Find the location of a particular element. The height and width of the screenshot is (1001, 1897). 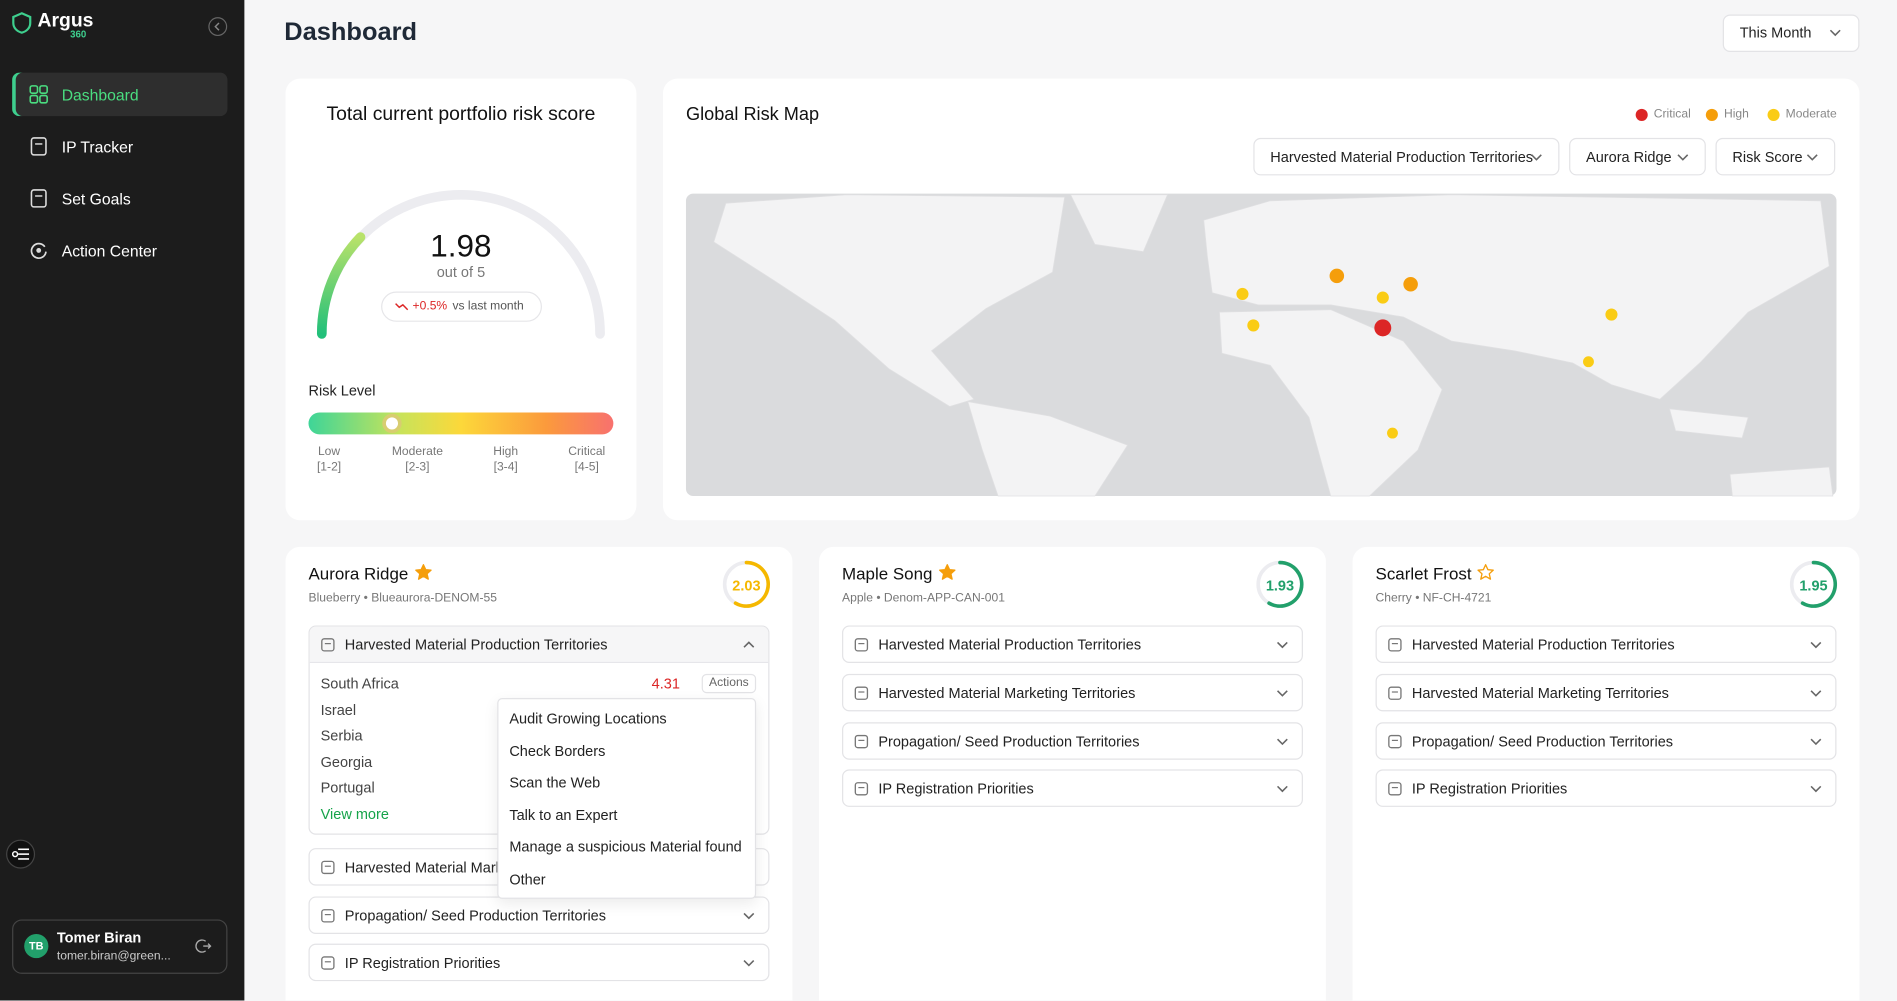

filter-icon is located at coordinates (20, 854).